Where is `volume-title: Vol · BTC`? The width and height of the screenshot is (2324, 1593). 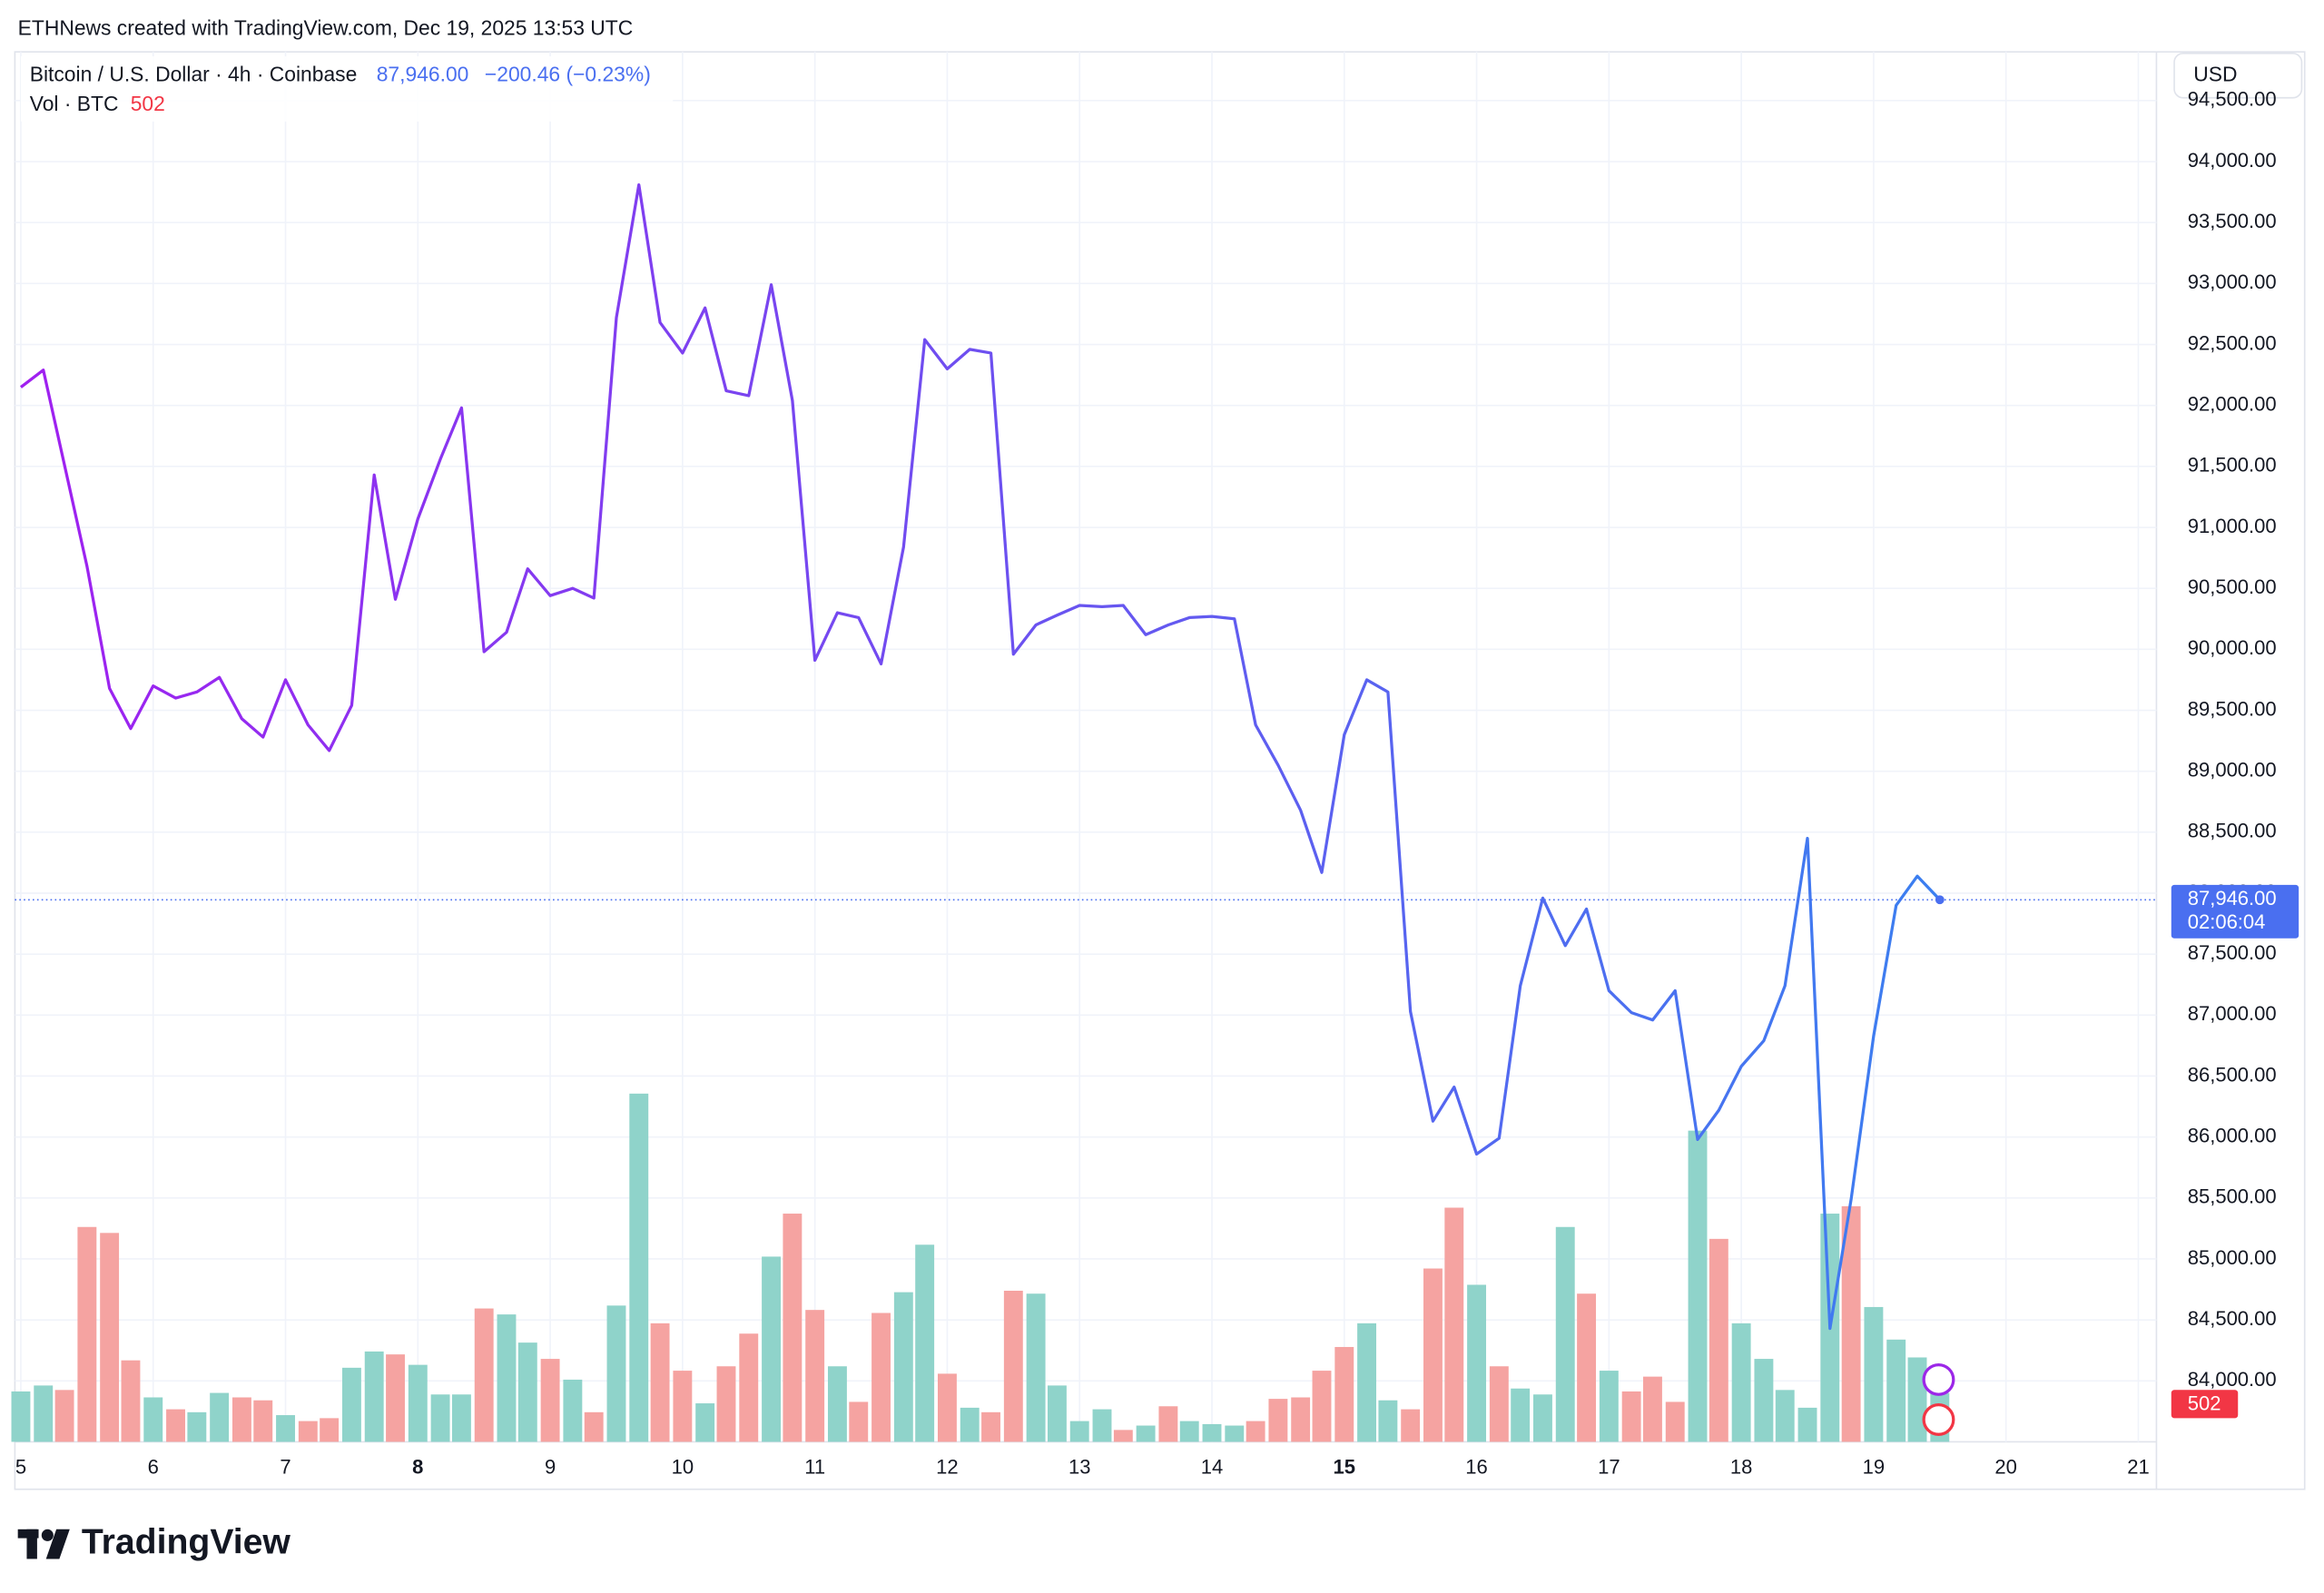
volume-title: Vol · BTC is located at coordinates (74, 103).